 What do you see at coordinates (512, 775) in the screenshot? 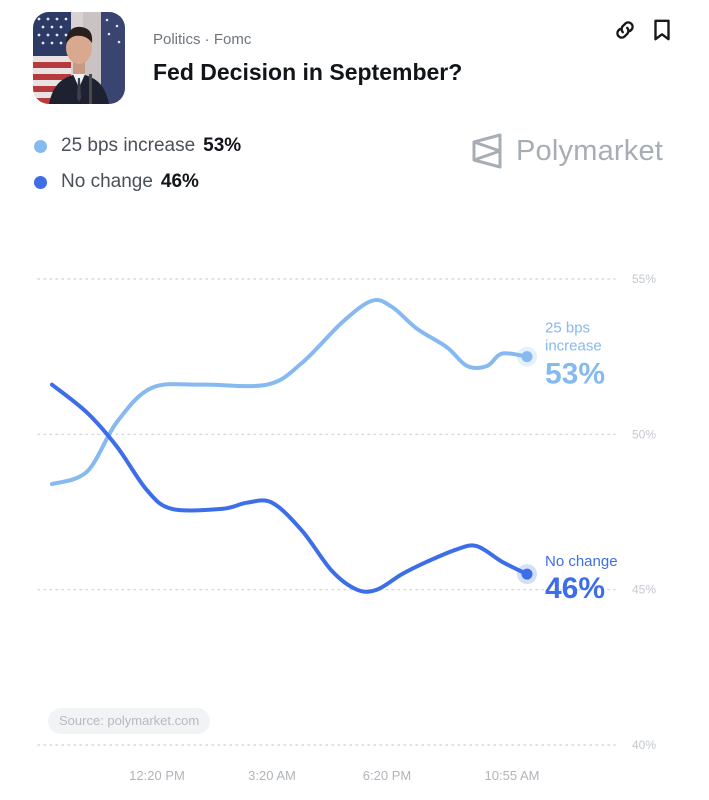
I see `x-tick-label: 10:55 AM` at bounding box center [512, 775].